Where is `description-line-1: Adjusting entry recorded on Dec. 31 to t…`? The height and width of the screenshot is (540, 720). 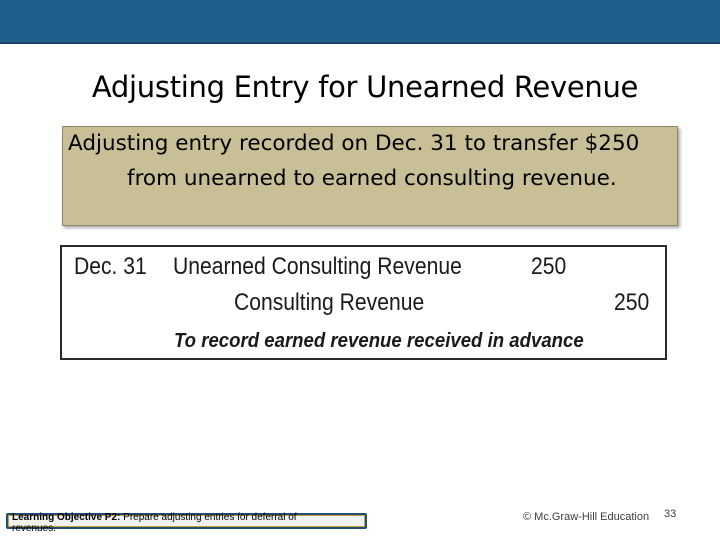
description-line-1: Adjusting entry recorded on Dec. 31 to t… is located at coordinates (354, 143).